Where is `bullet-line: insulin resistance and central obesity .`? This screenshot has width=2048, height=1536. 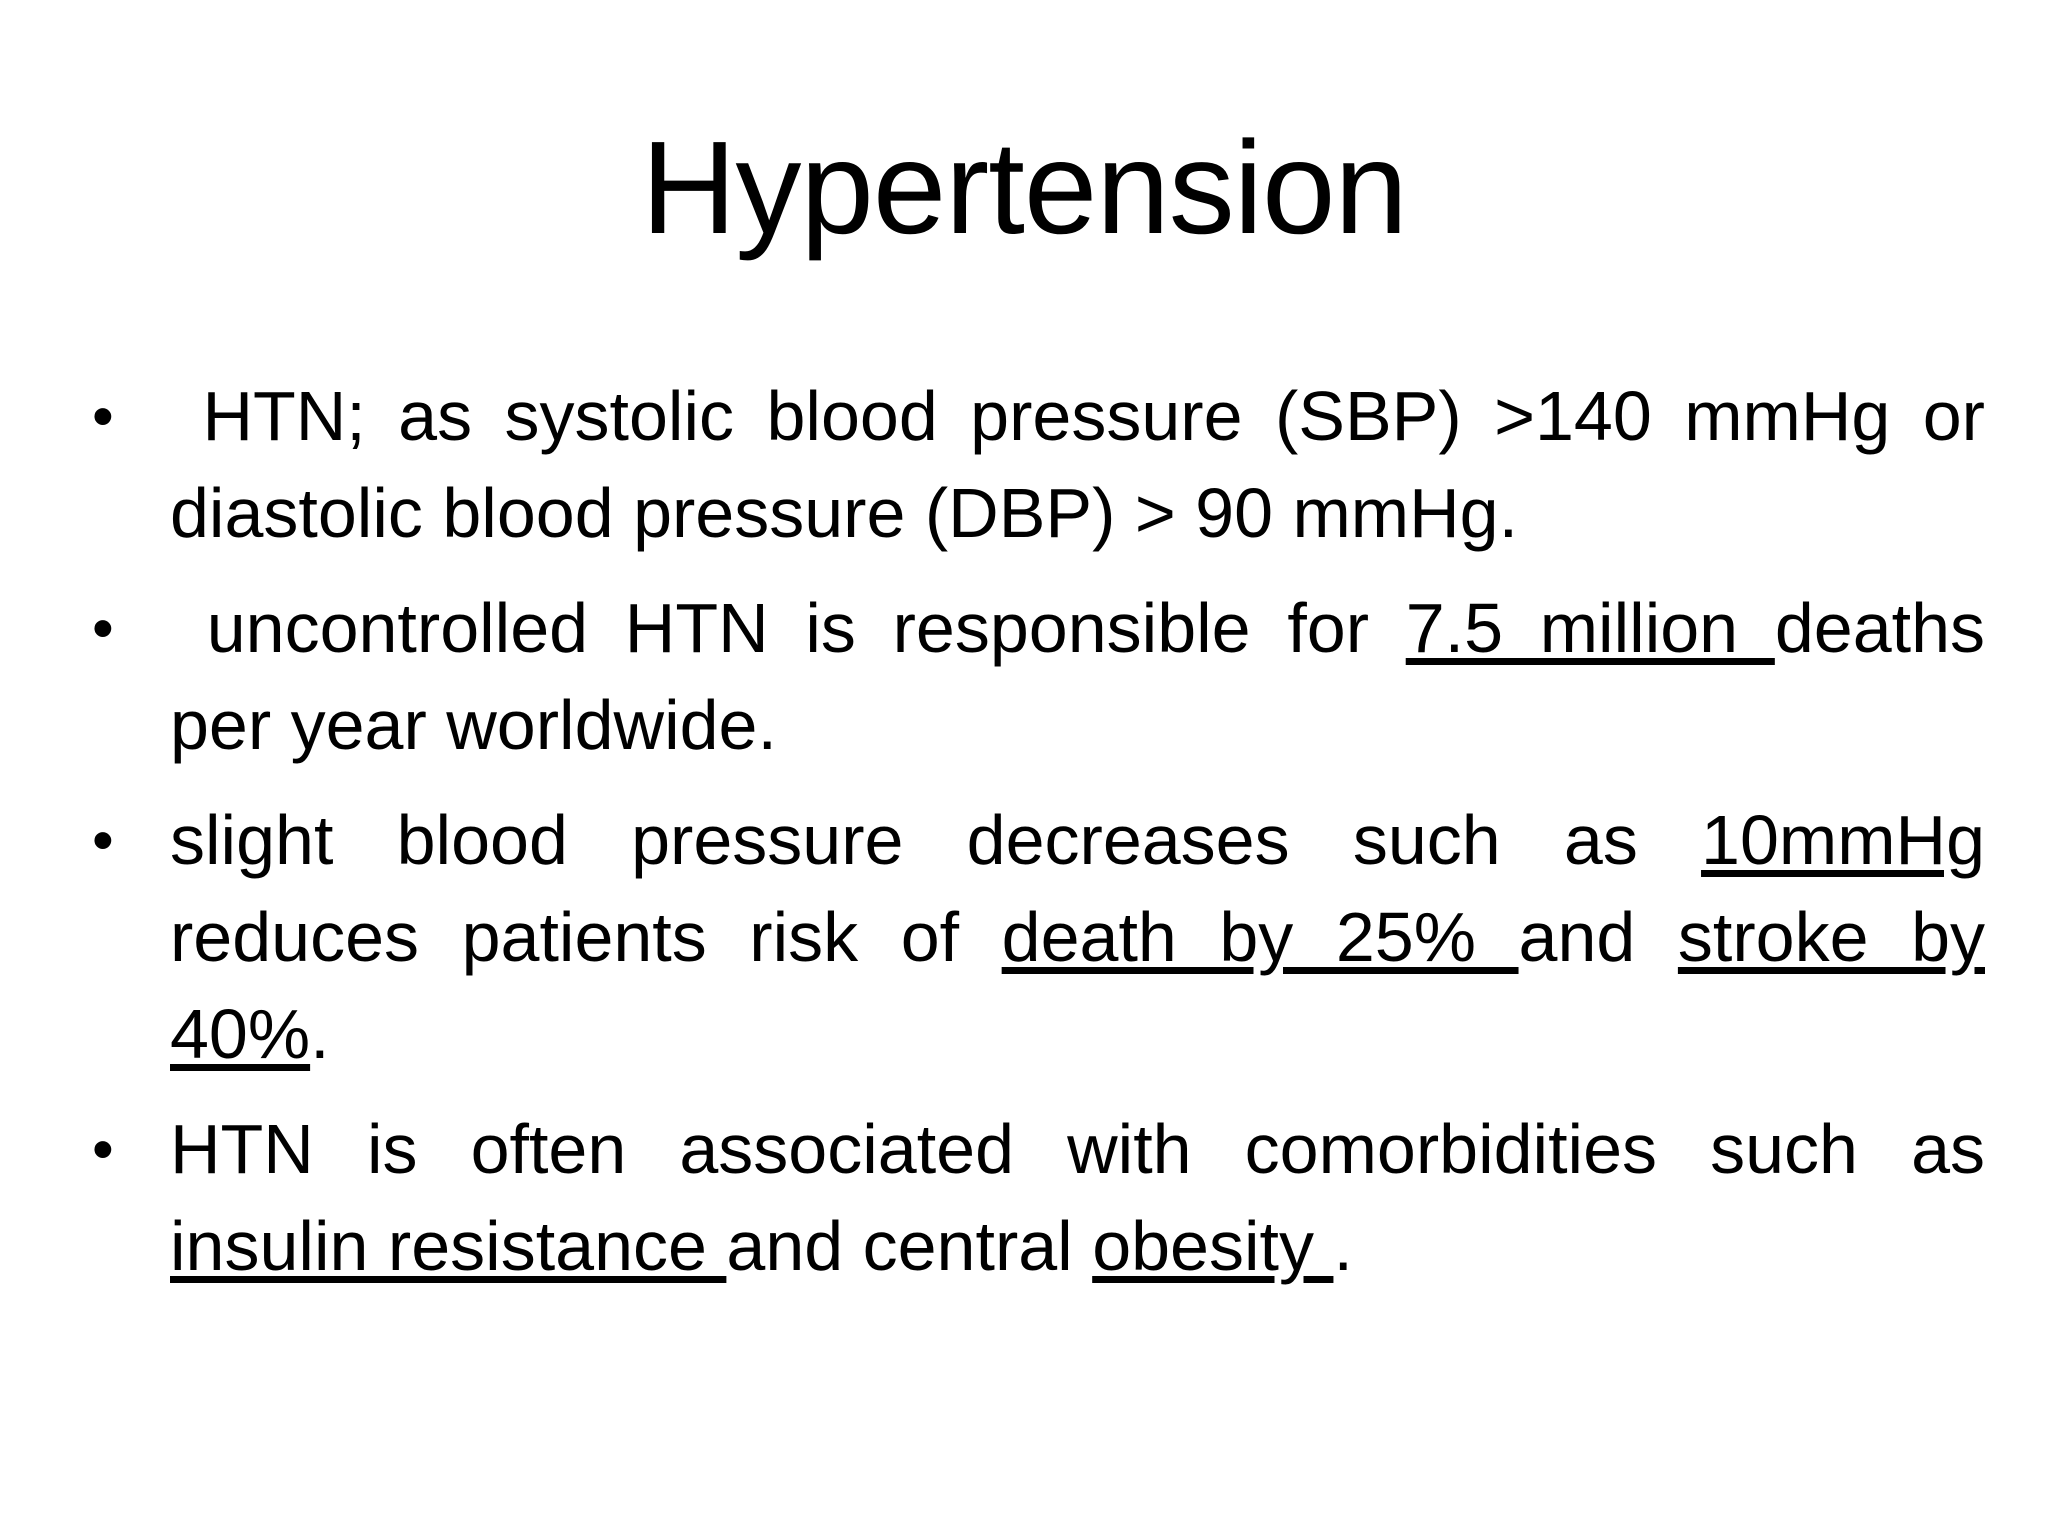 bullet-line: insulin resistance and central obesity . is located at coordinates (1077, 1246).